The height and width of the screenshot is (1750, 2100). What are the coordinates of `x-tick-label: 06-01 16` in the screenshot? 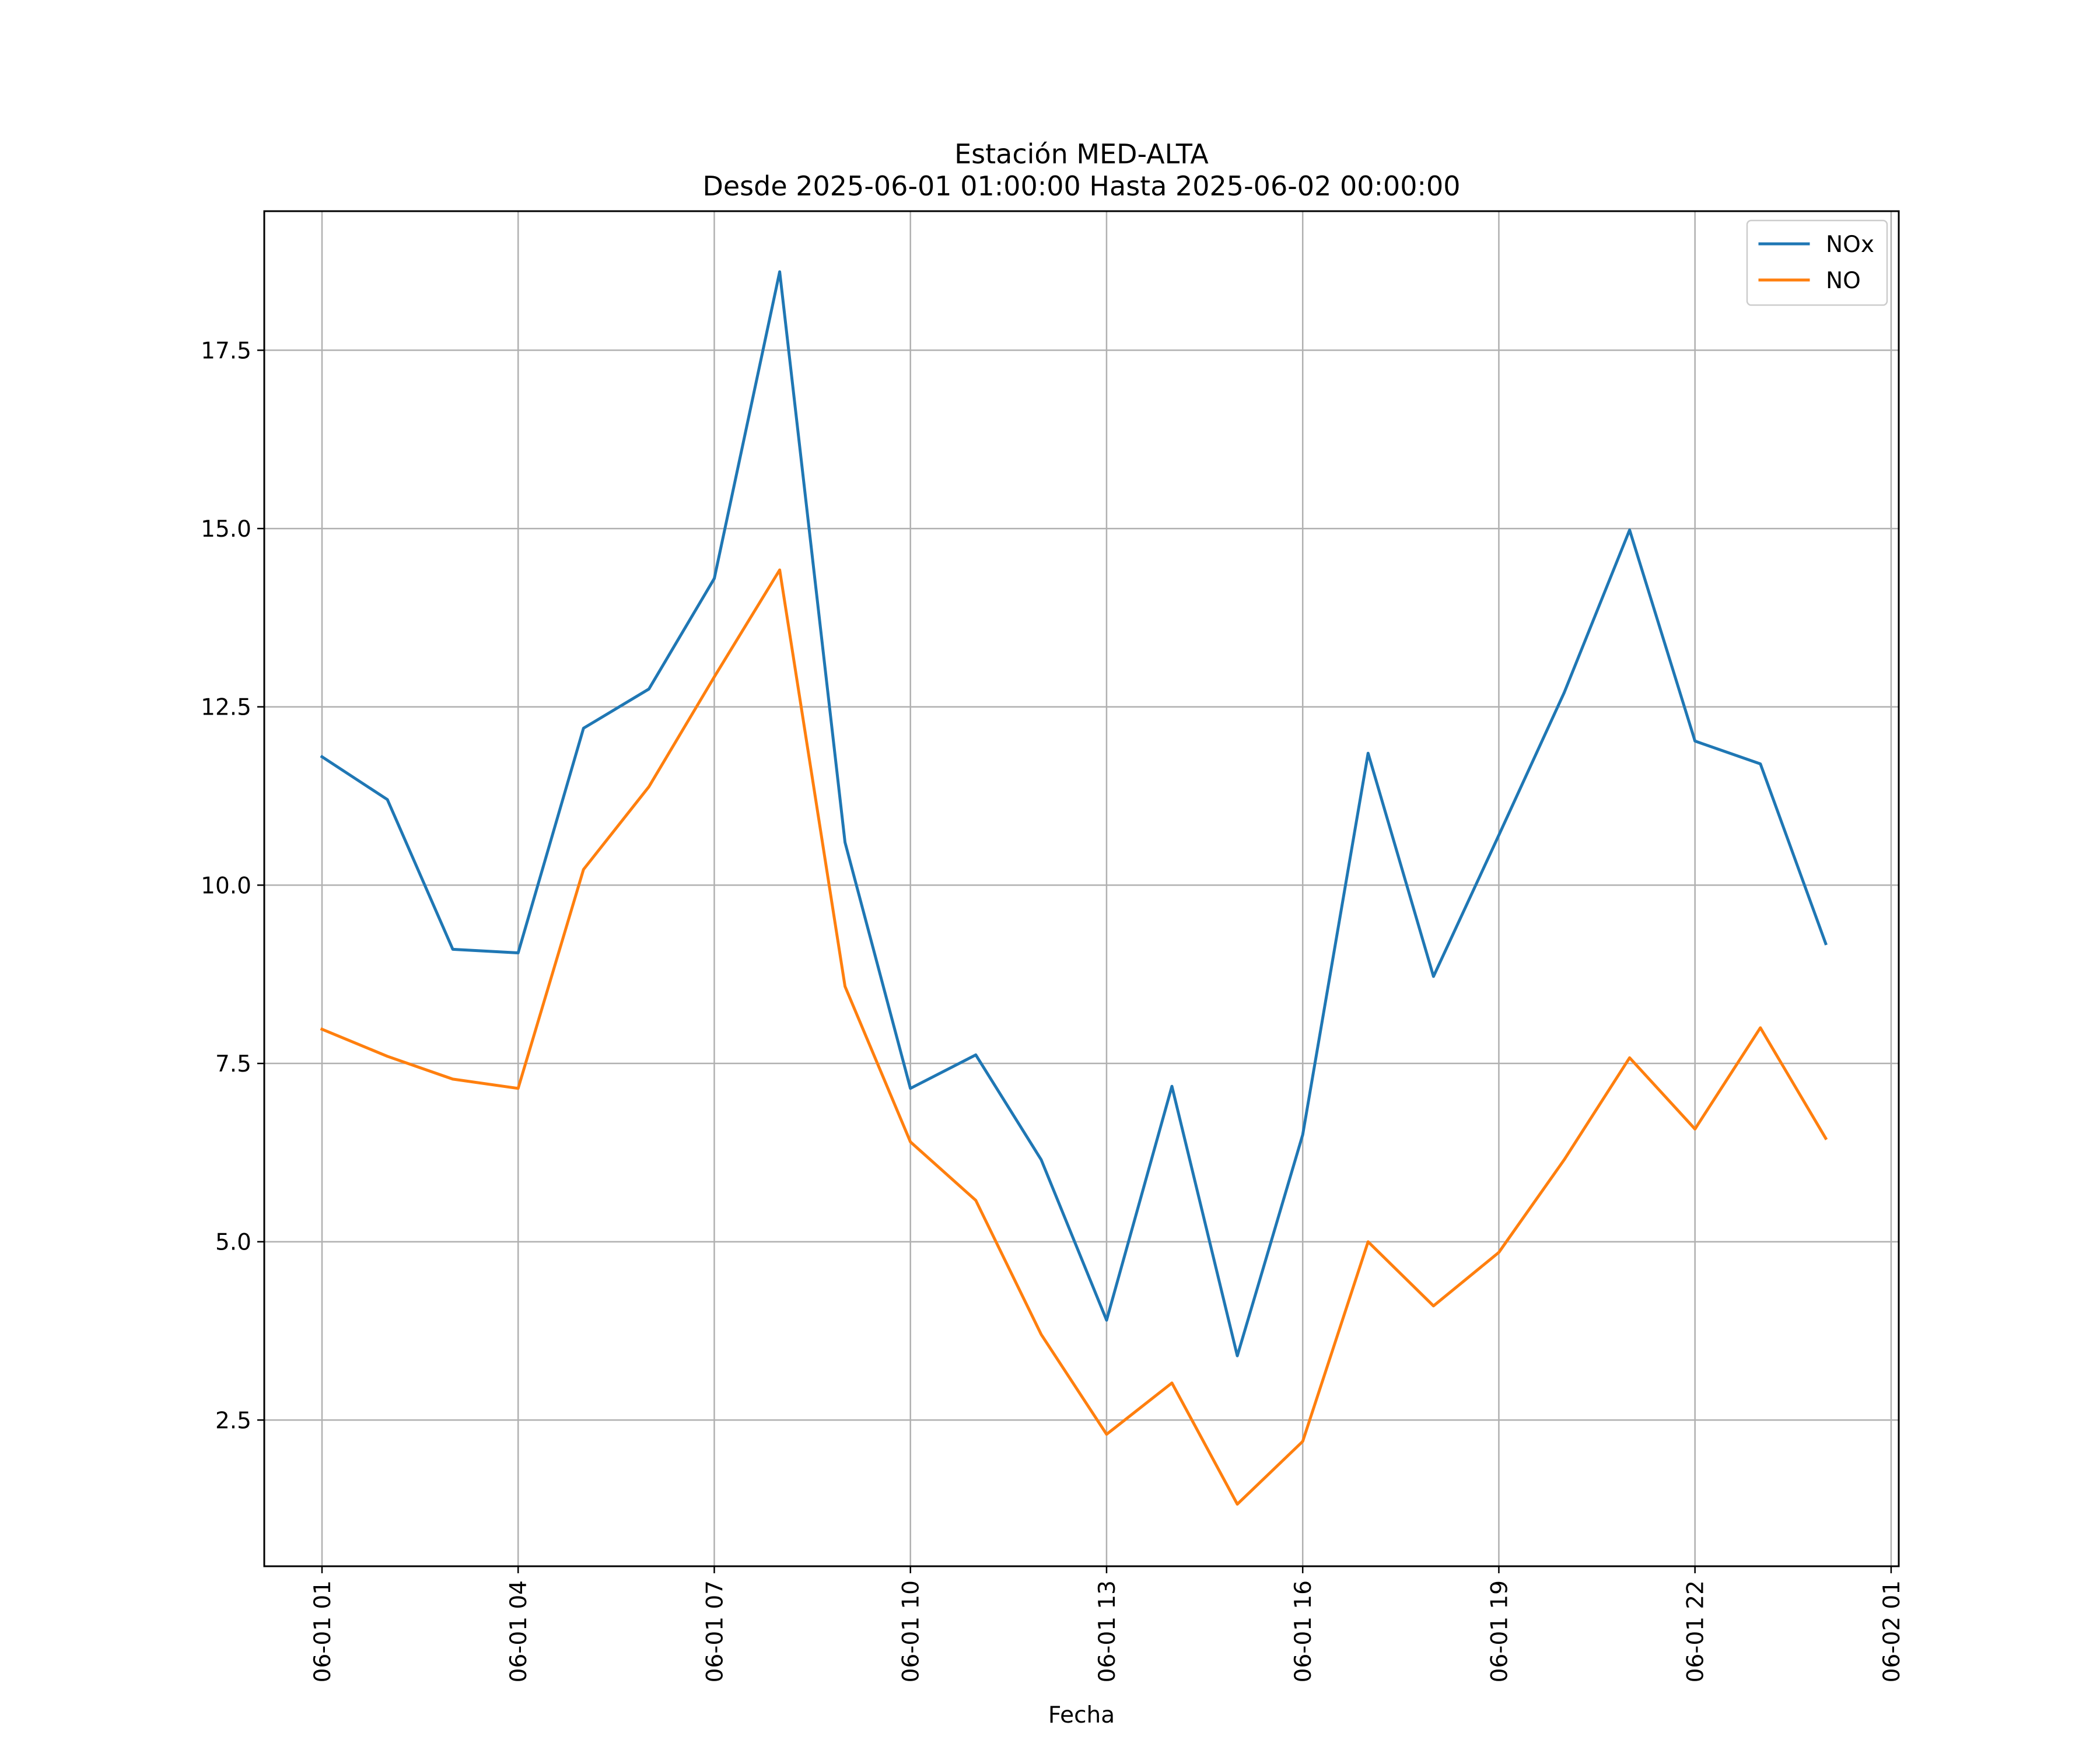 It's located at (1303, 1631).